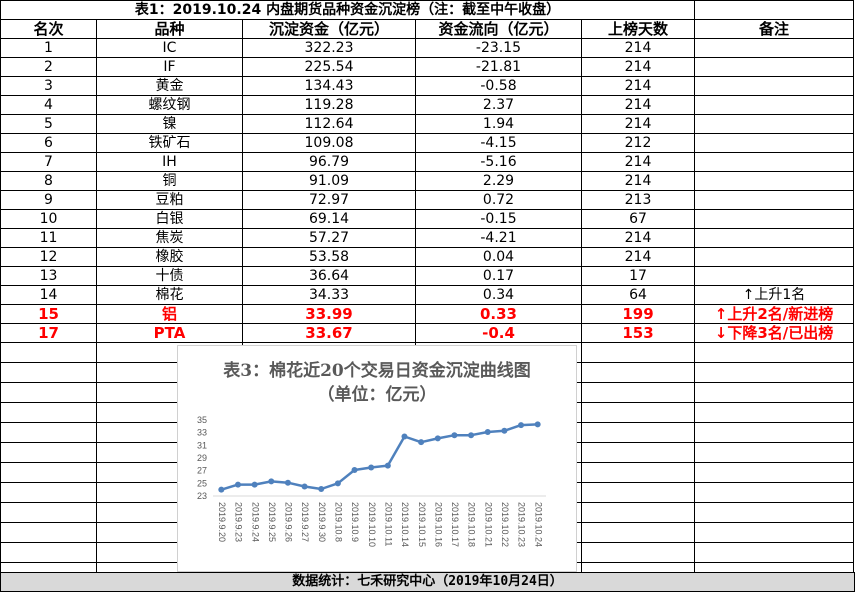 The height and width of the screenshot is (592, 855). What do you see at coordinates (427, 67) in the screenshot?
I see `table-row: 2 IF 225.54 -21.81 214` at bounding box center [427, 67].